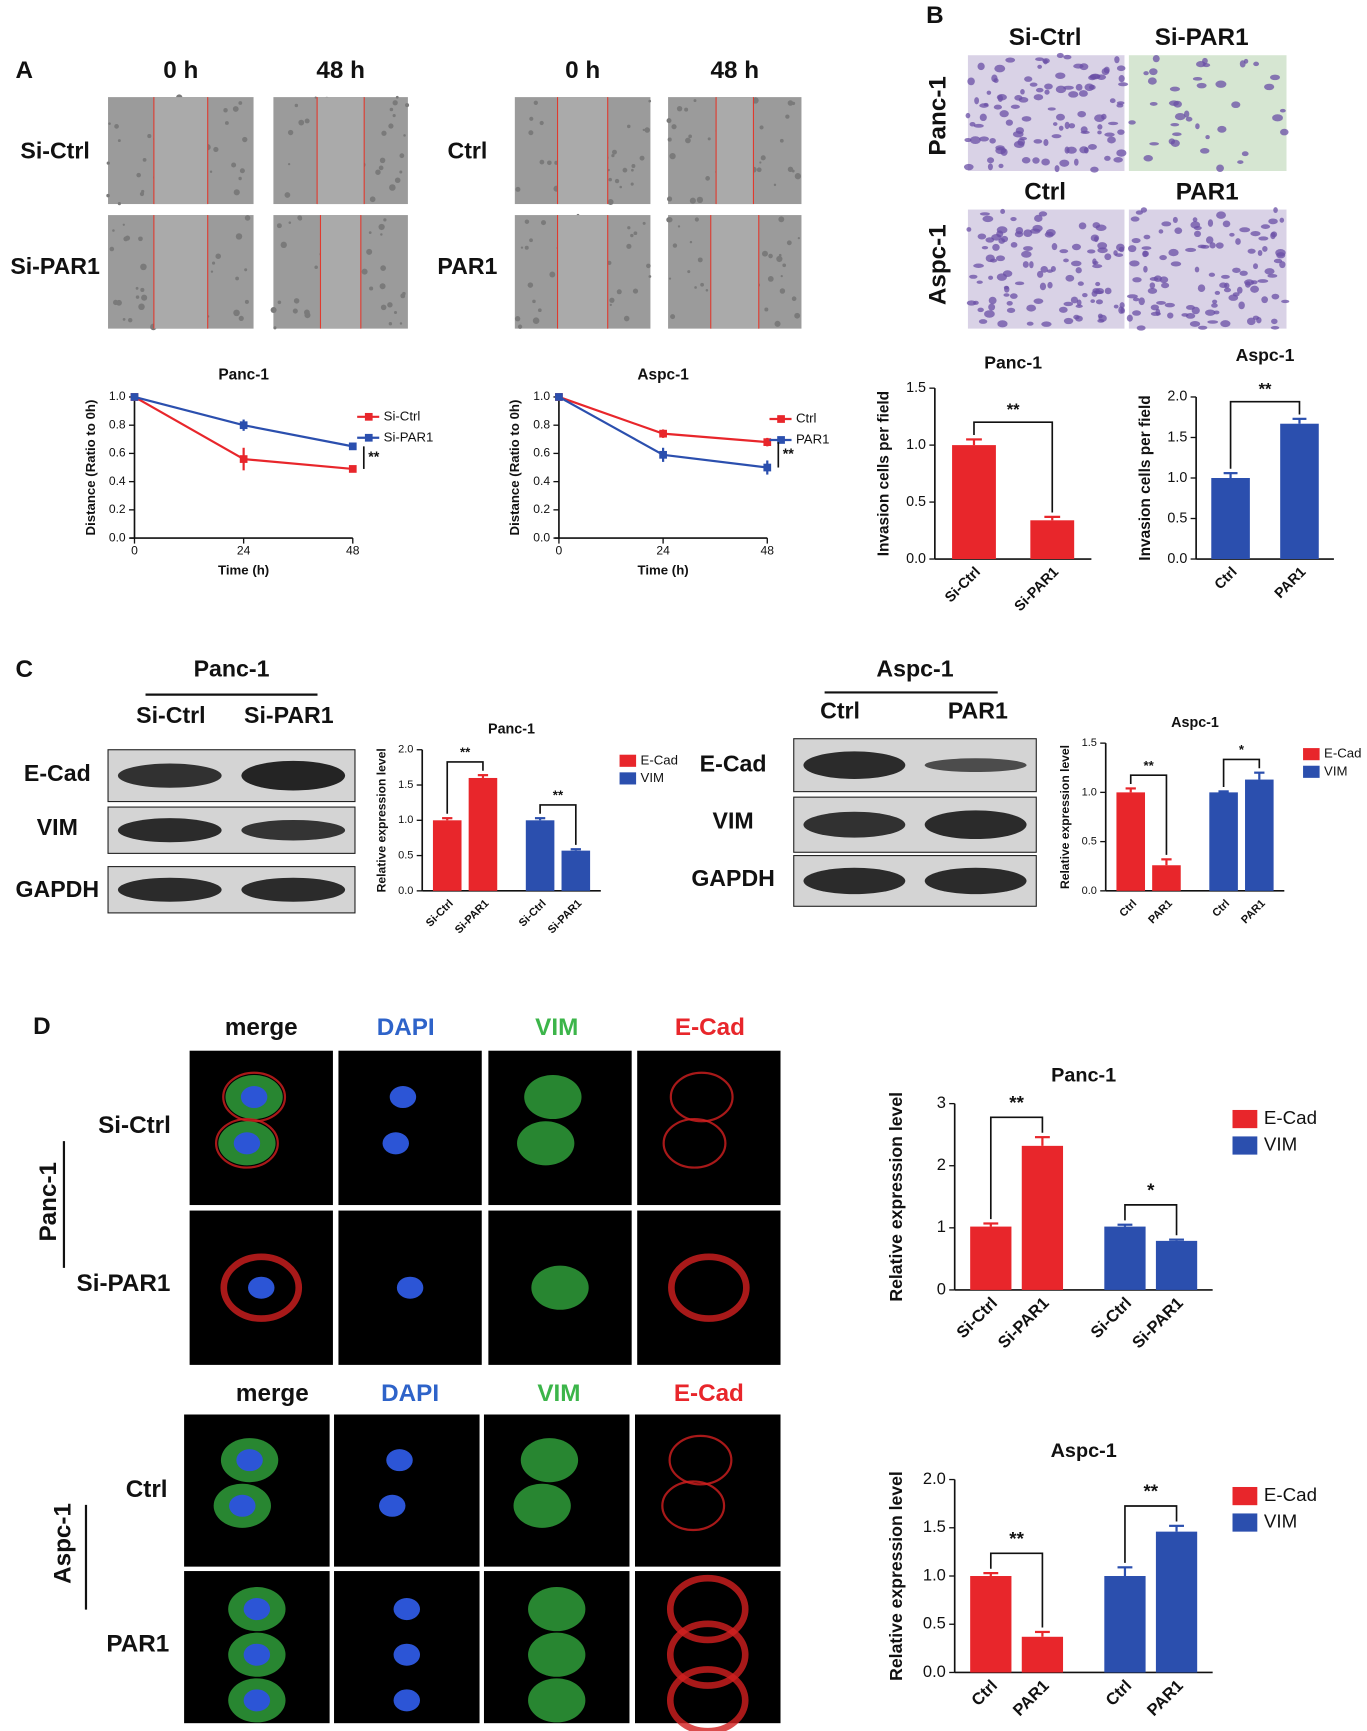 This screenshot has height=1731, width=1367. Describe the element at coordinates (440, 914) in the screenshot. I see `x-tick-label: Si-Ctrl` at that location.